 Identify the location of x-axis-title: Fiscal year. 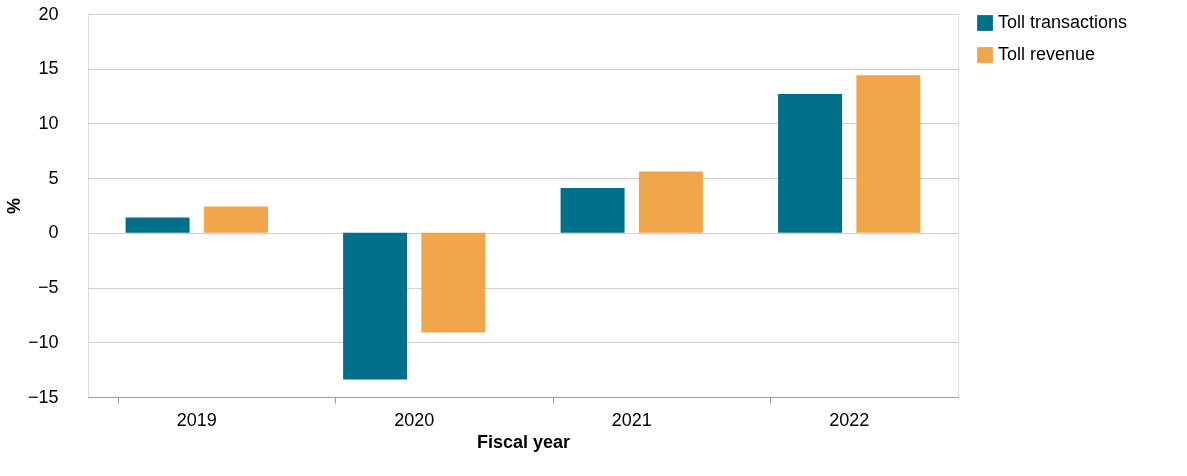
(523, 441).